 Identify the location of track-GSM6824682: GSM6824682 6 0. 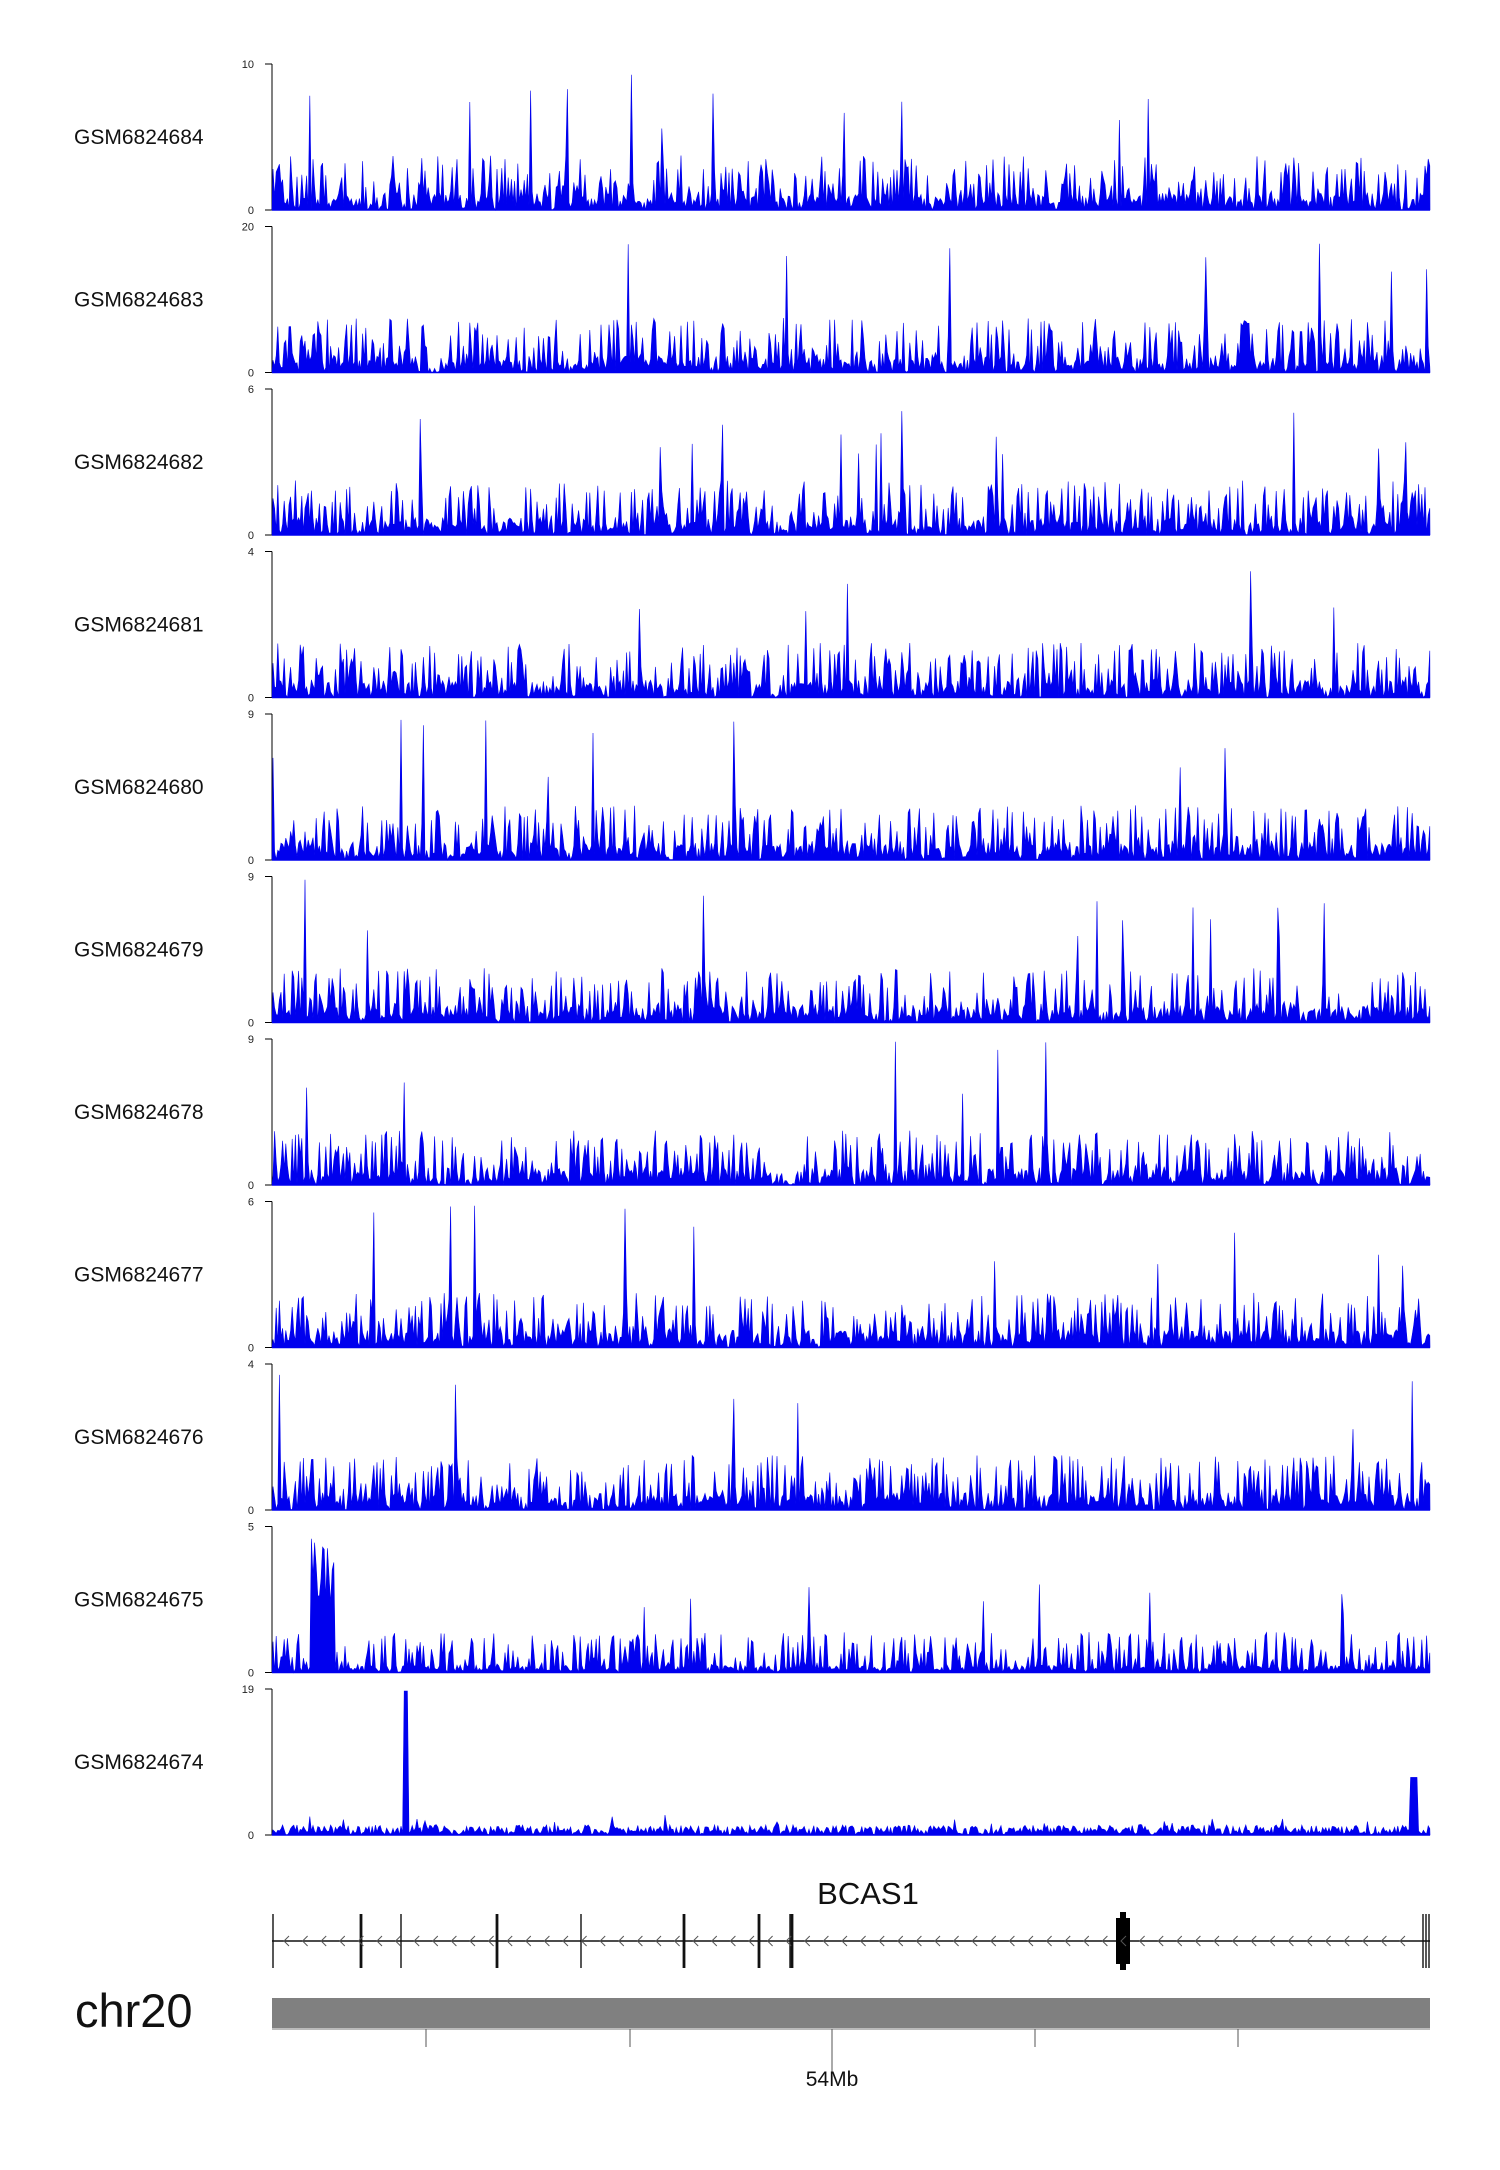
(752, 463).